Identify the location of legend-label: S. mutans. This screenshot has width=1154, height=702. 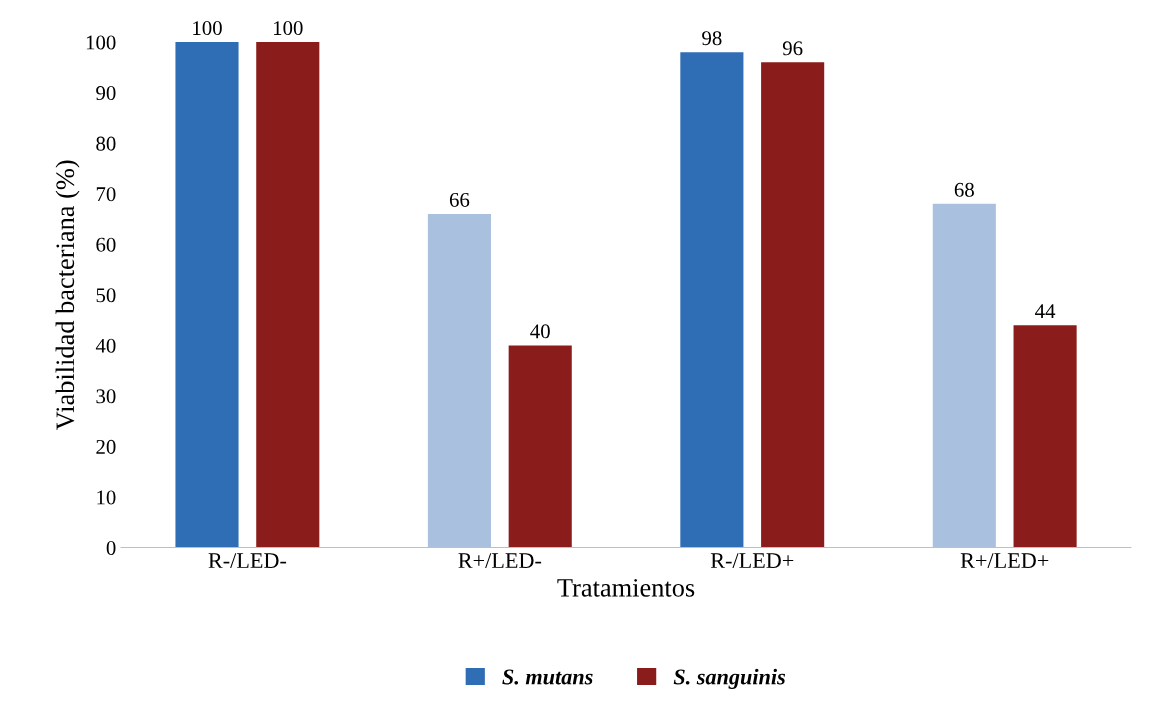
(547, 677).